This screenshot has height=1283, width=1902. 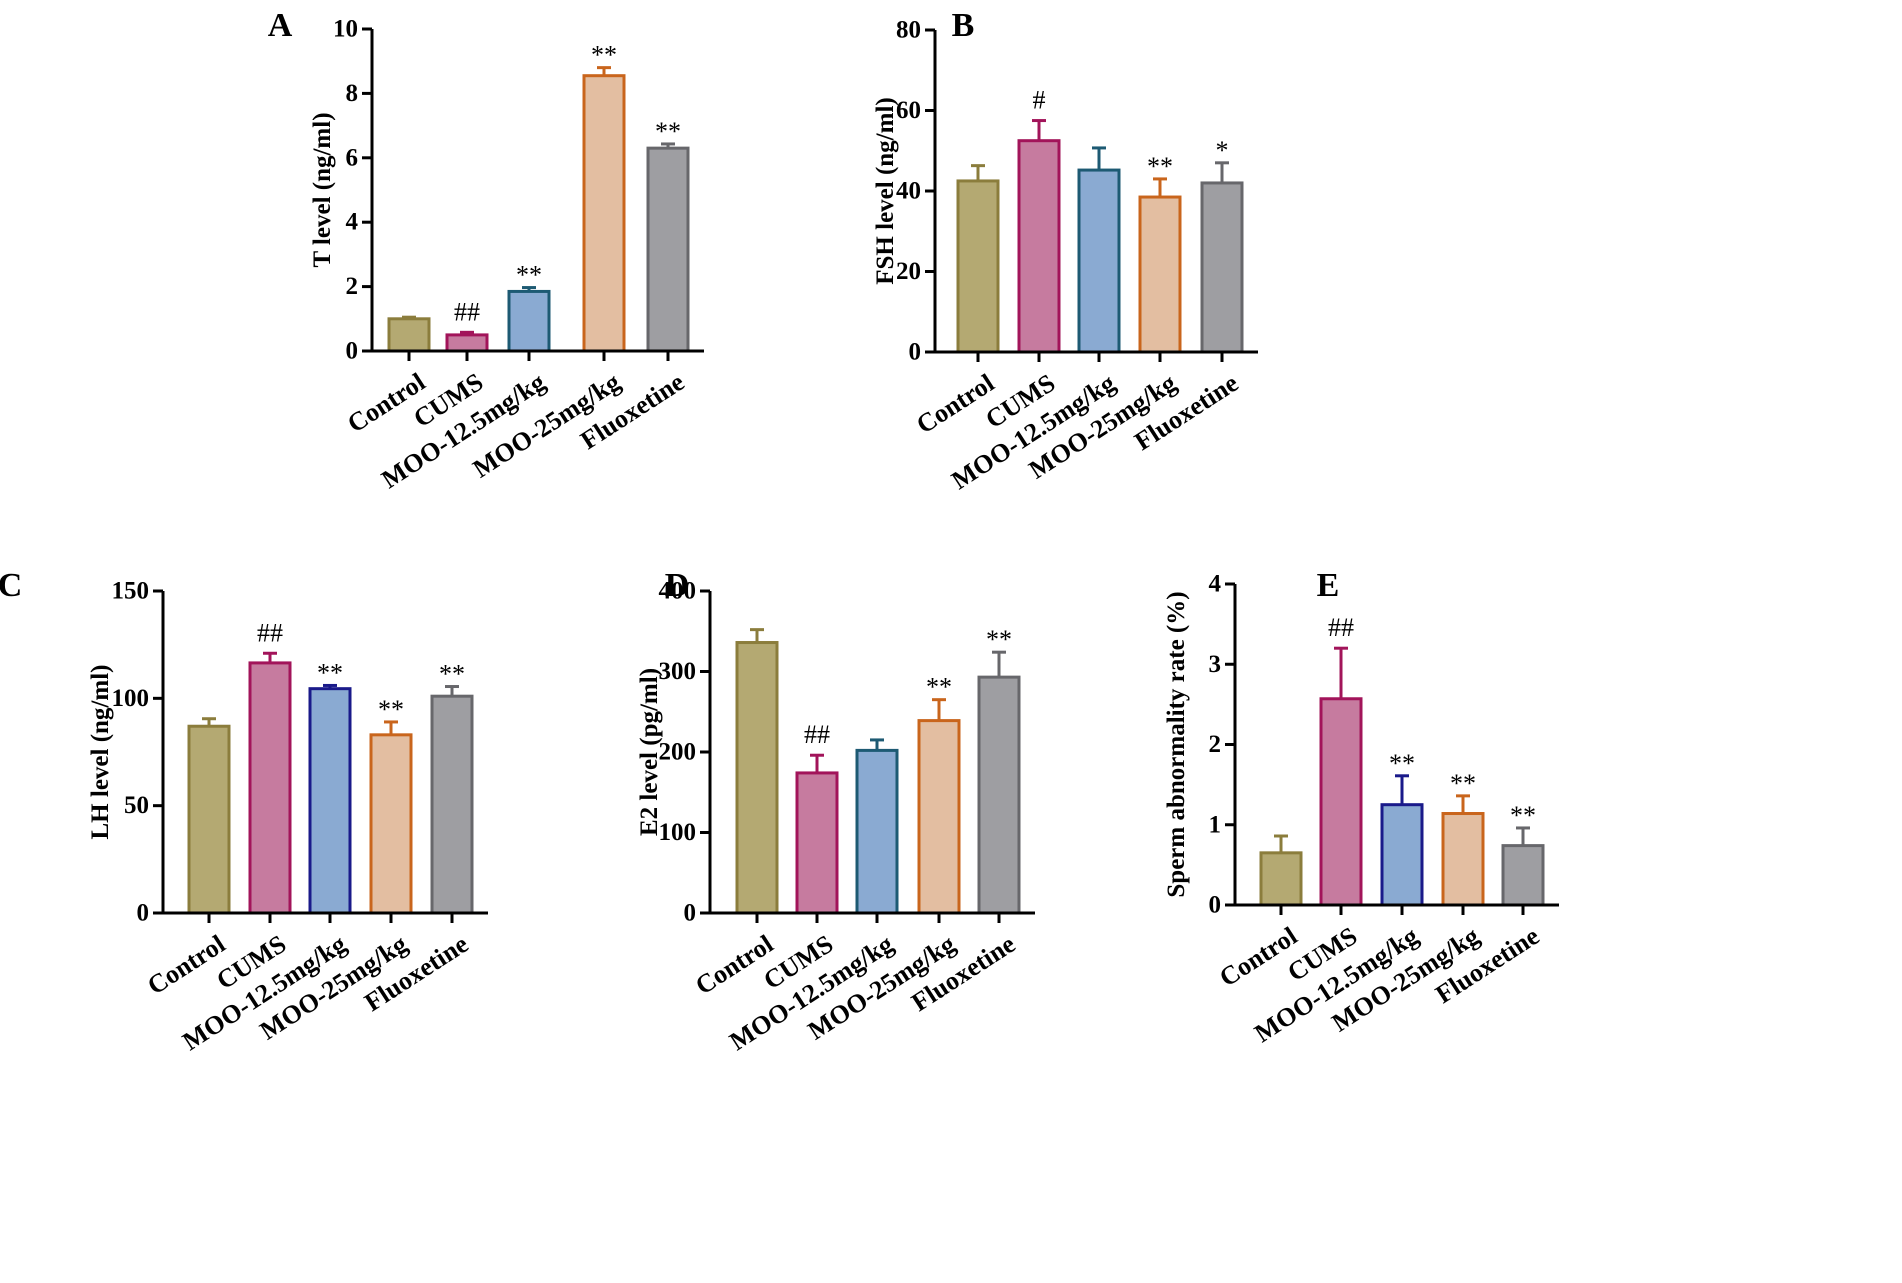 I want to click on y-tick-label: 3, so click(x=1215, y=664).